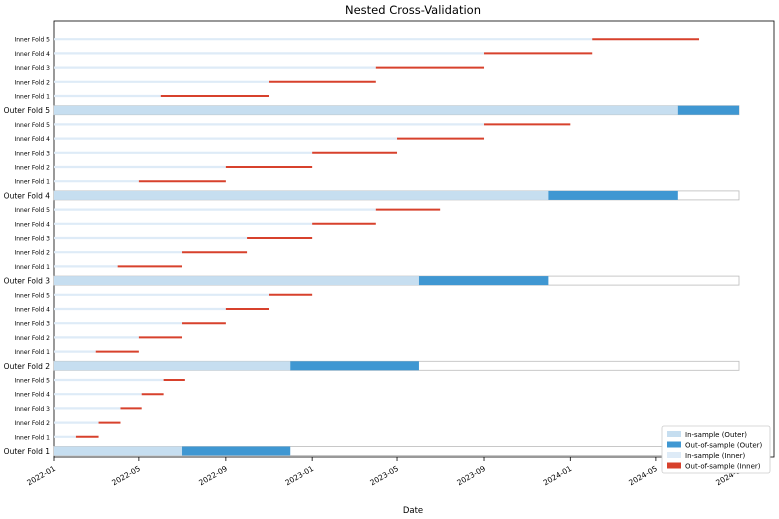 The image size is (779, 519). What do you see at coordinates (126, 476) in the screenshot?
I see `x-tick-label: 2022-05` at bounding box center [126, 476].